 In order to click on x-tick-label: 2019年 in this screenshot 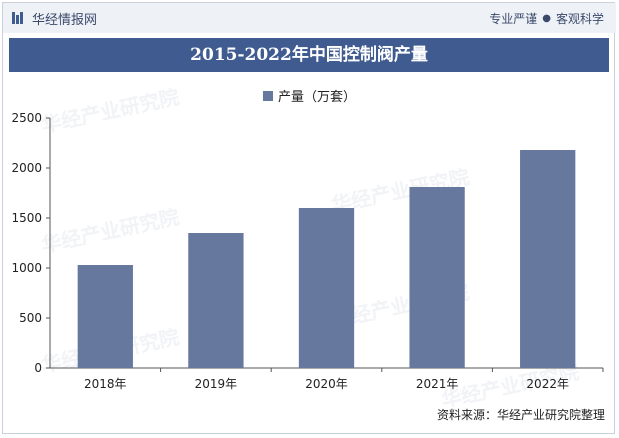, I will do `click(216, 384)`.